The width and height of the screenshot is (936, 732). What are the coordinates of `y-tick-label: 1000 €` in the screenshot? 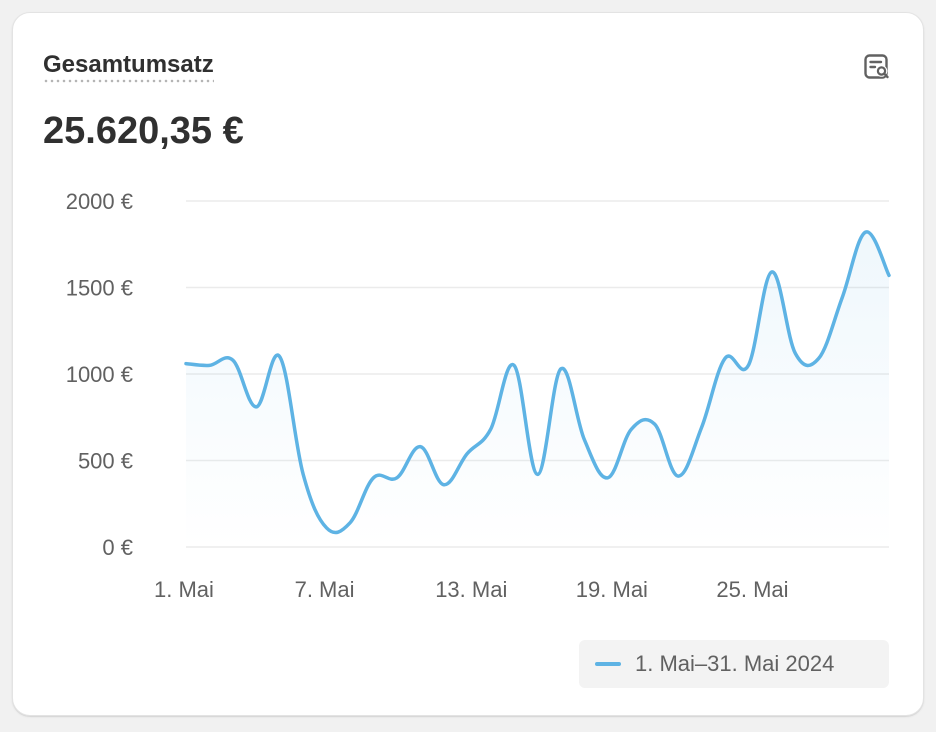 It's located at (99, 374).